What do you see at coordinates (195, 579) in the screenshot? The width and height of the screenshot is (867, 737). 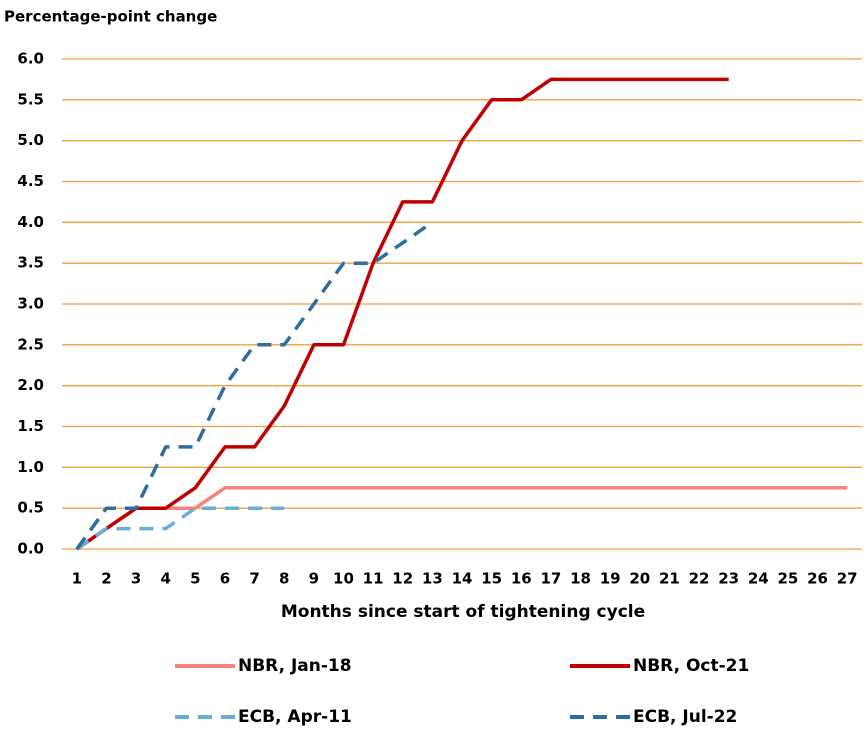 I see `x-tick-label: 5` at bounding box center [195, 579].